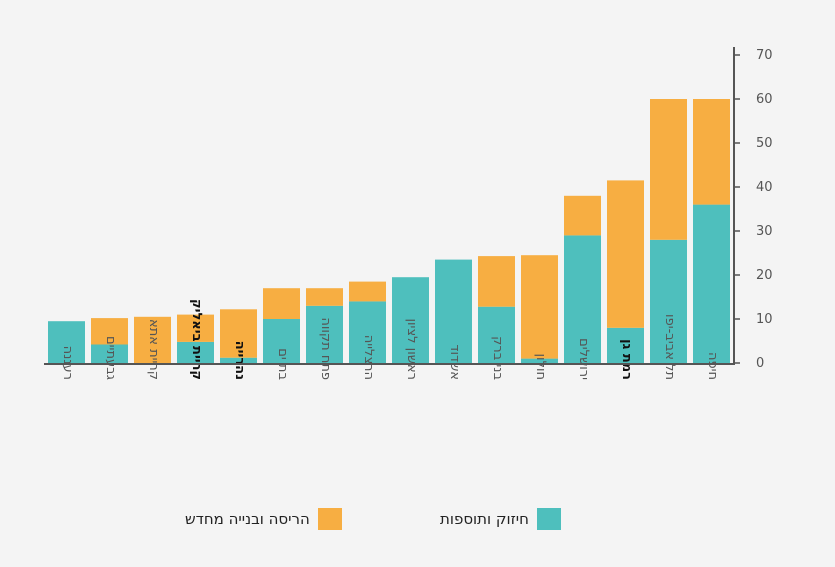 This screenshot has width=835, height=567. I want to click on y-tick-label-2: 20, so click(764, 275).